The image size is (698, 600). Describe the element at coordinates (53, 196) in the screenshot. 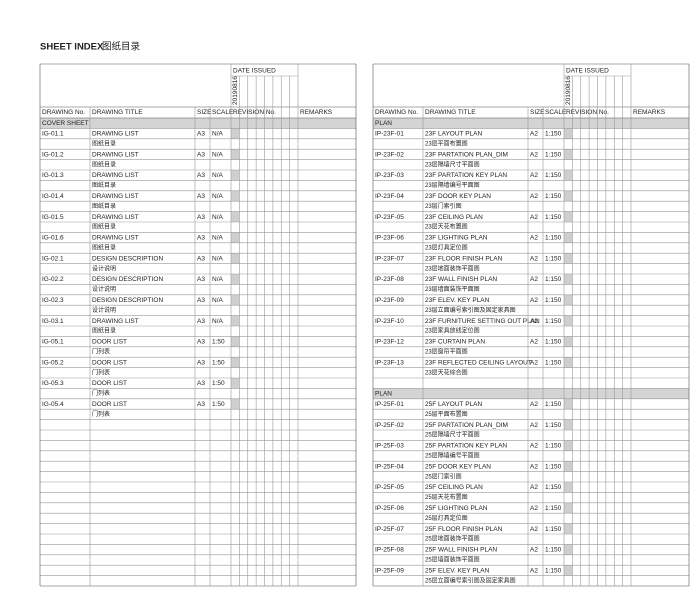

I see `drawing-no: IG-01.4` at that location.